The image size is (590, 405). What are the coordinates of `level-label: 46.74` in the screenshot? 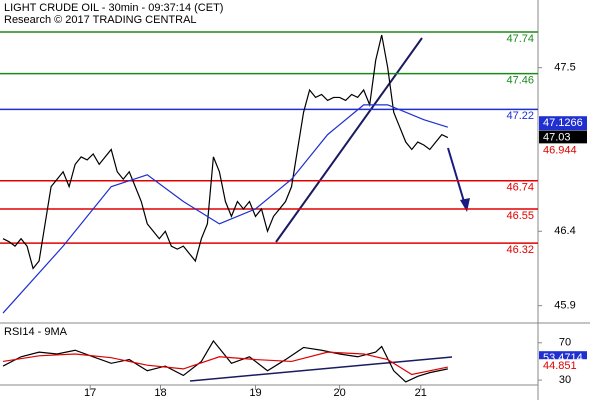 It's located at (520, 188).